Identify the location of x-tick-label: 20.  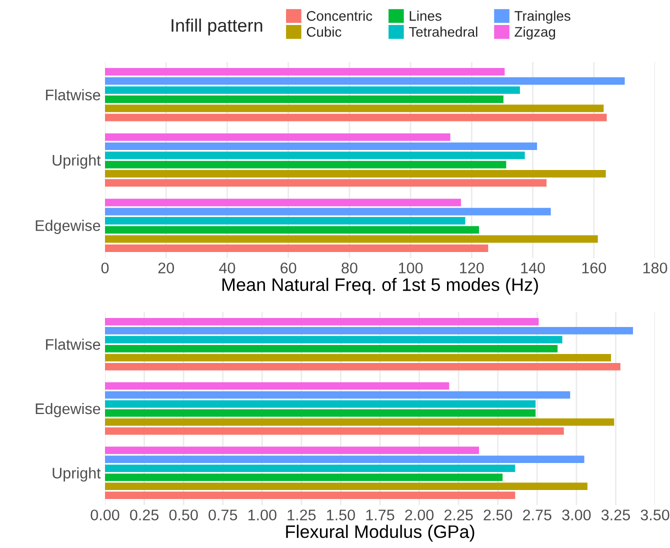
(166, 268).